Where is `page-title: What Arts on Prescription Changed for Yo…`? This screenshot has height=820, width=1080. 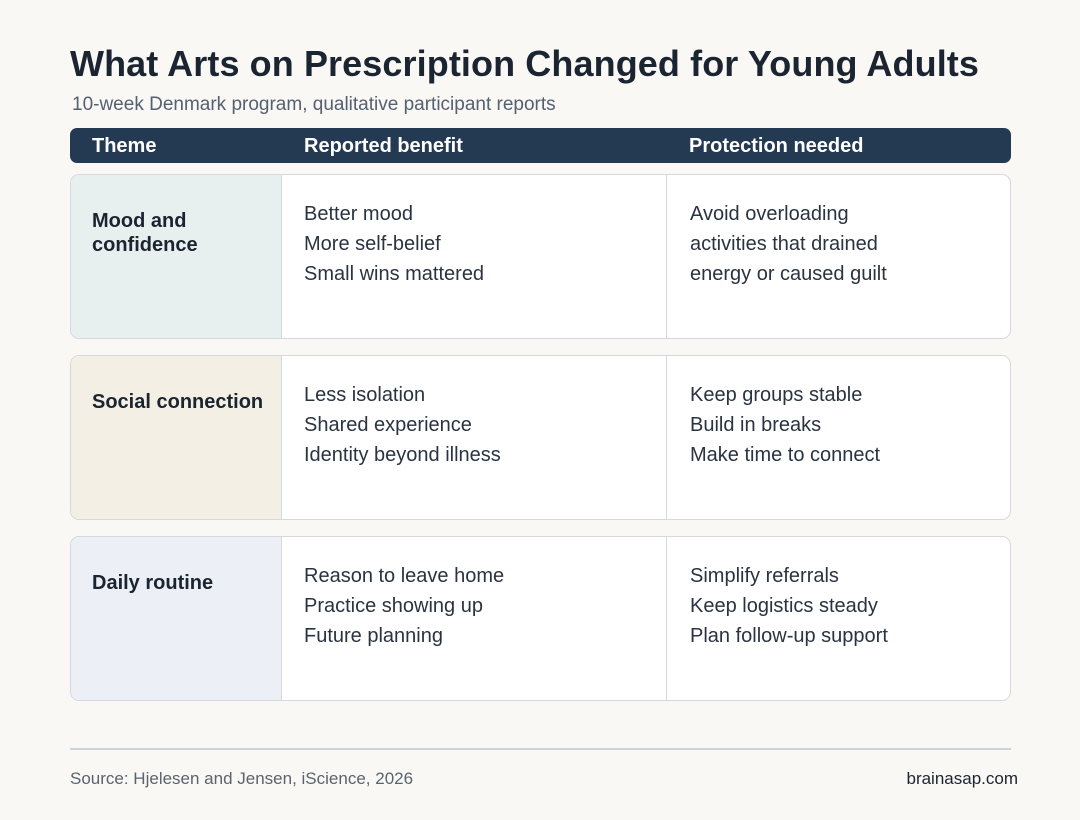 page-title: What Arts on Prescription Changed for Yo… is located at coordinates (525, 63).